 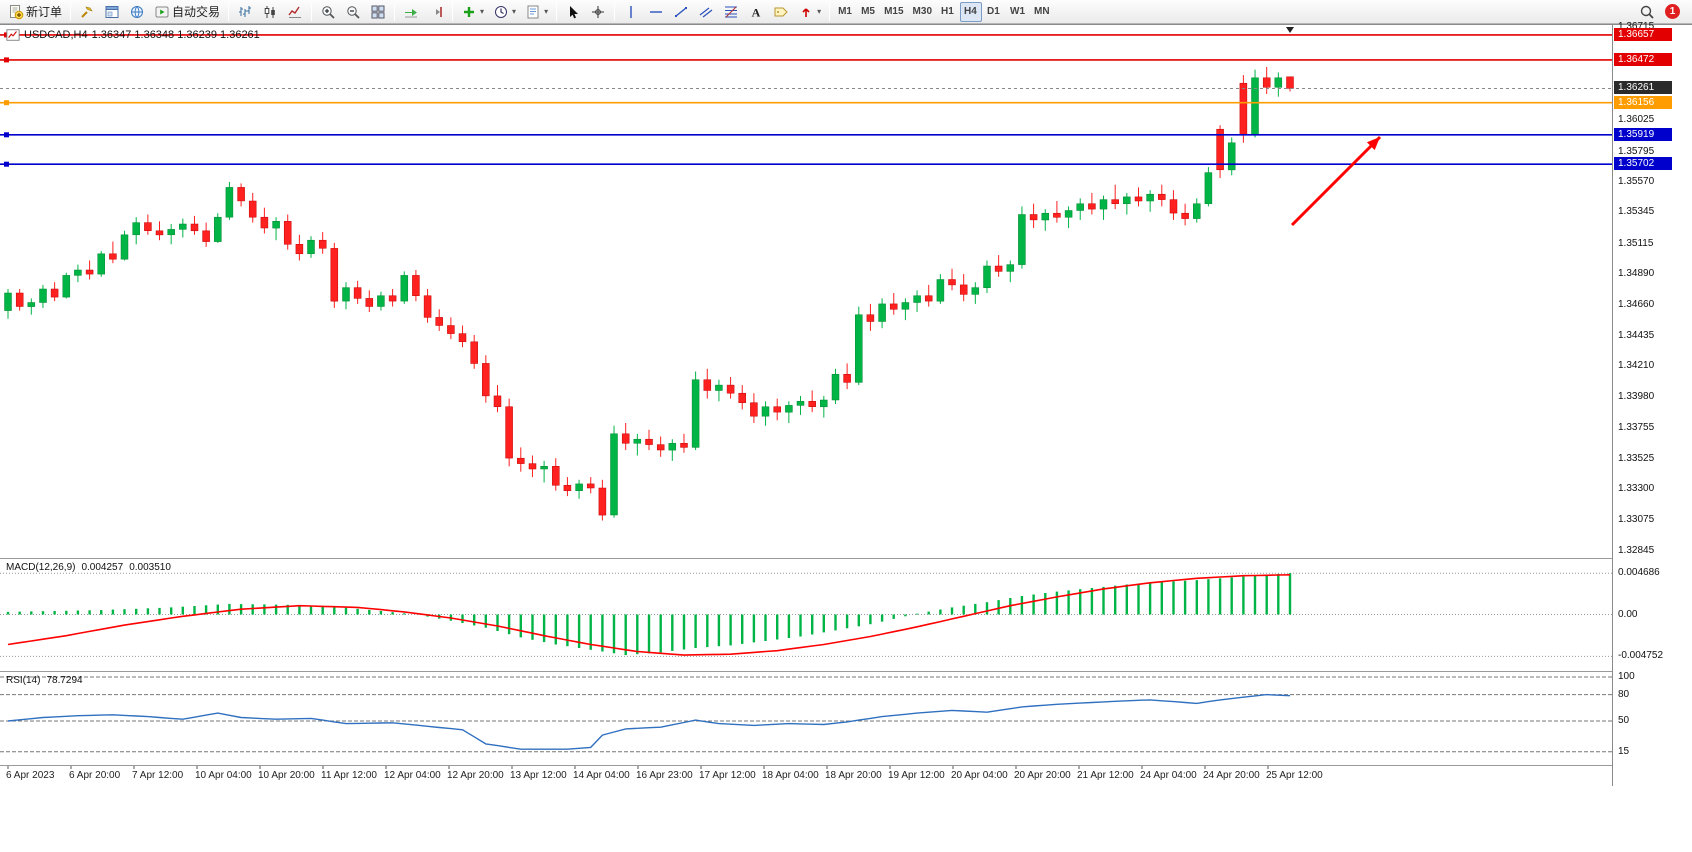 I want to click on tf-mn-label: MN, so click(x=1042, y=11).